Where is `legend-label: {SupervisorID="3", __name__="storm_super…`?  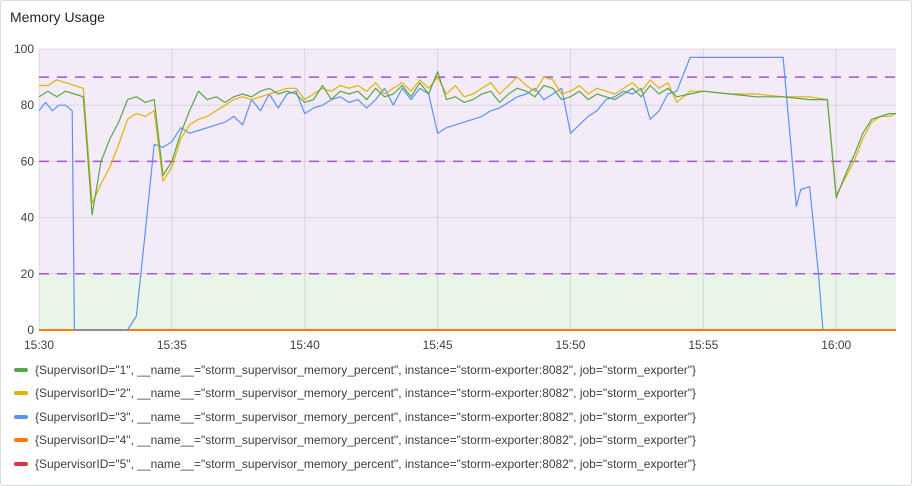 legend-label: {SupervisorID="3", __name__="storm_super… is located at coordinates (366, 416).